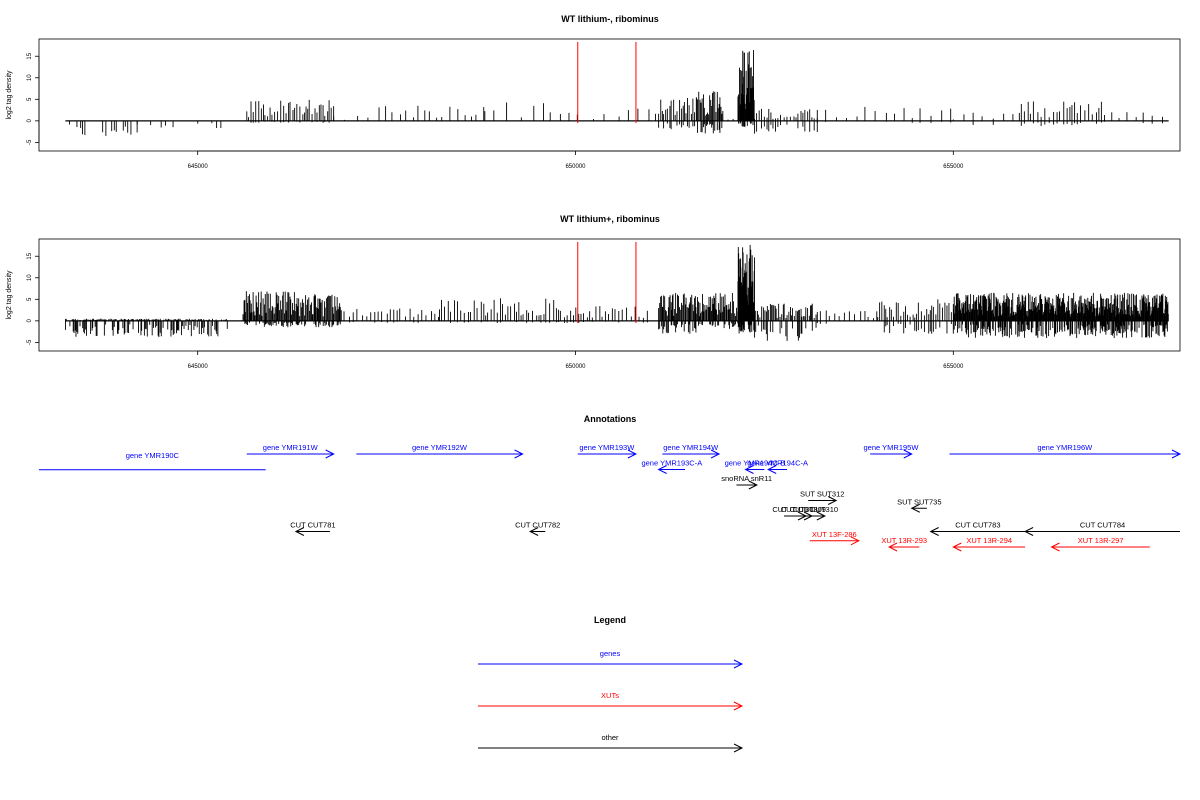 Image resolution: width=1200 pixels, height=800 pixels. Describe the element at coordinates (1065, 451) in the screenshot. I see `feature-gene-ymr196w: gene YMR196W` at that location.